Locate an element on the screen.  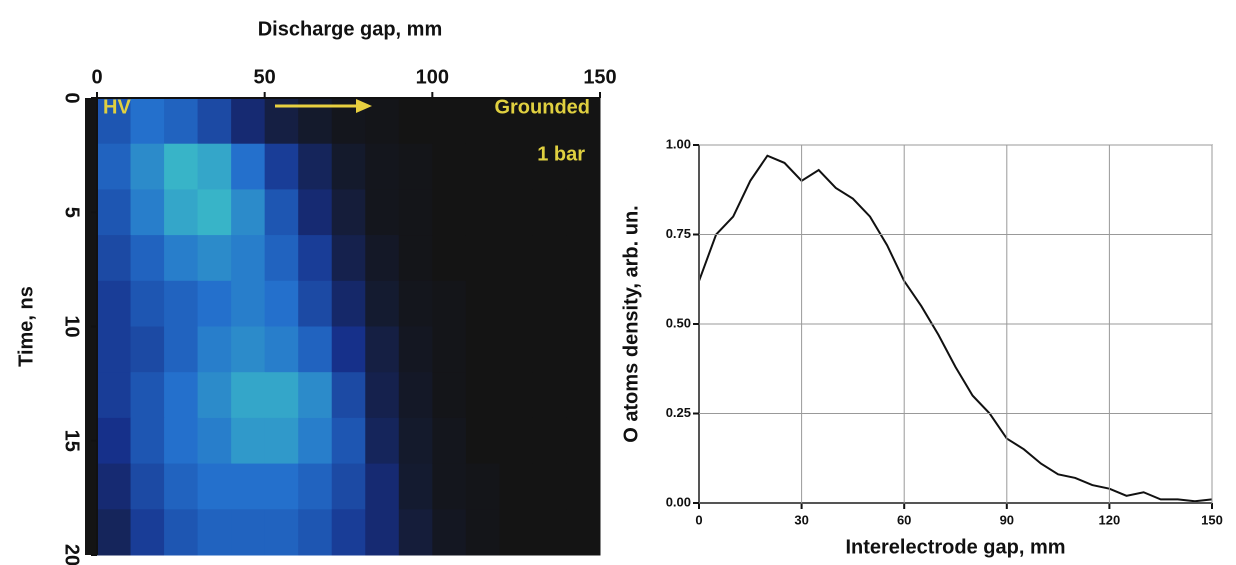
x-axis-title: Interelectrode gap, mm is located at coordinates (955, 547).